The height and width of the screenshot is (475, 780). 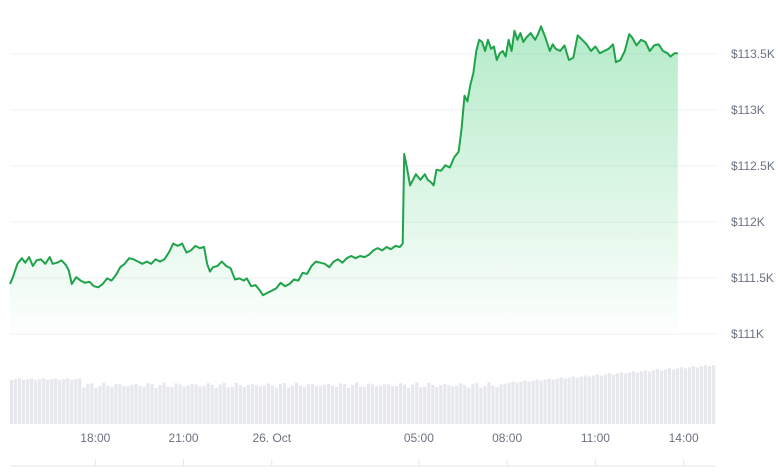 What do you see at coordinates (753, 194) in the screenshot?
I see `y-axis-ticks: $111K $111.5K $112K $112.5K $113K $113.5K` at bounding box center [753, 194].